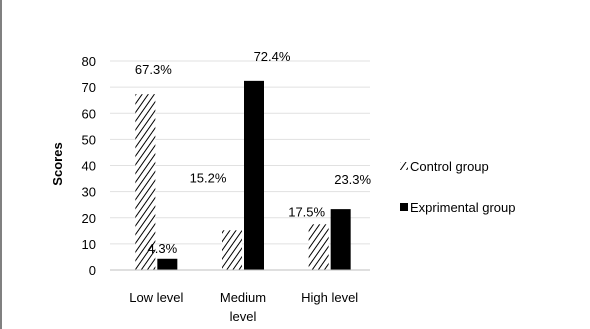  Describe the element at coordinates (272, 56) in the screenshot. I see `data-label: 72.4%` at that location.